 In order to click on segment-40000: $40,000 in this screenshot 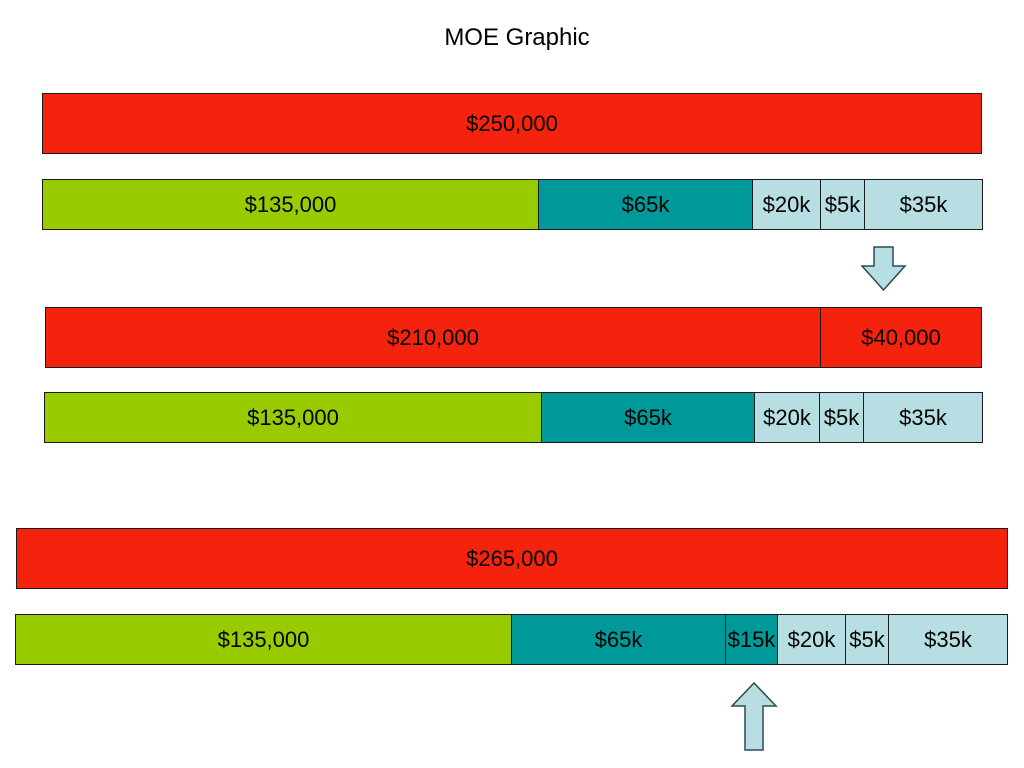, I will do `click(900, 337)`.